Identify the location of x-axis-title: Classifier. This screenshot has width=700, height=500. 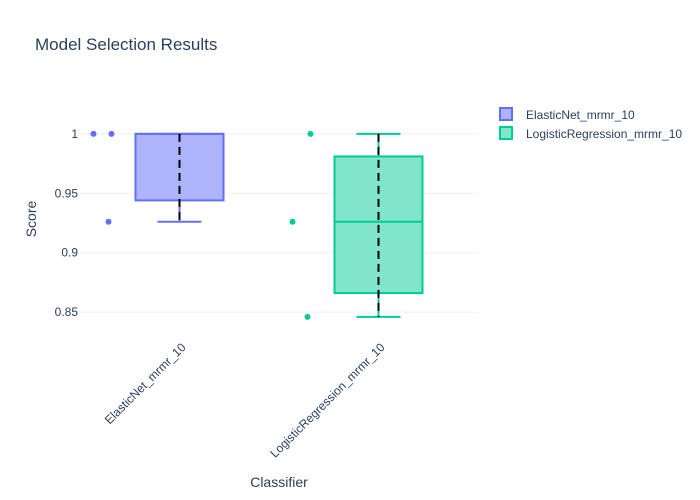
(279, 482).